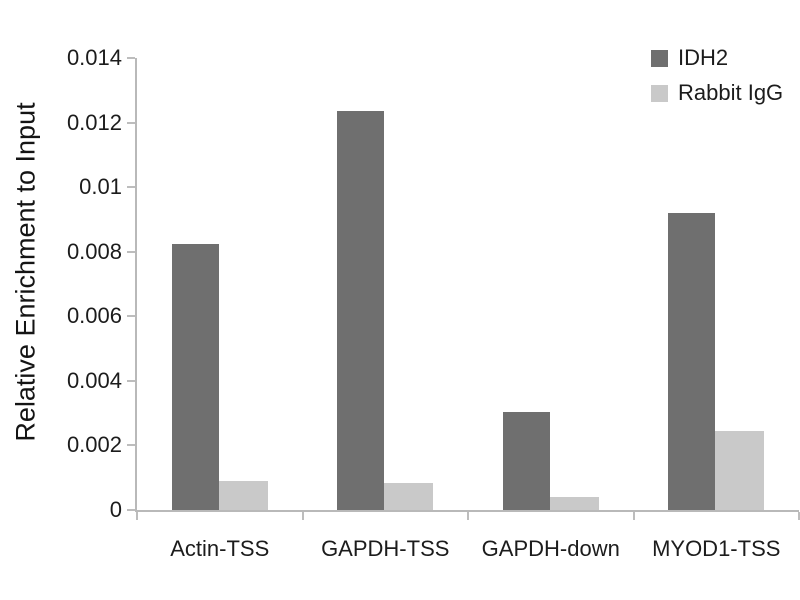 The image size is (800, 600). I want to click on y-tick-label: 0.002, so click(94, 445).